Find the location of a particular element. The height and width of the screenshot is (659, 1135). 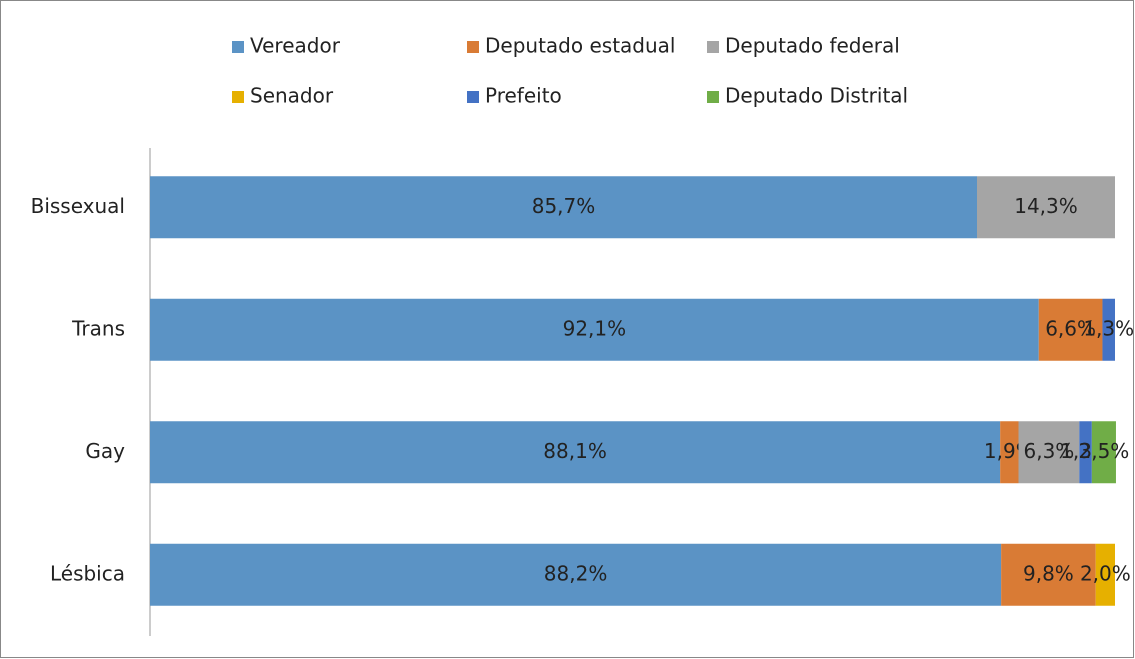

legend-label: Senador is located at coordinates (292, 96).